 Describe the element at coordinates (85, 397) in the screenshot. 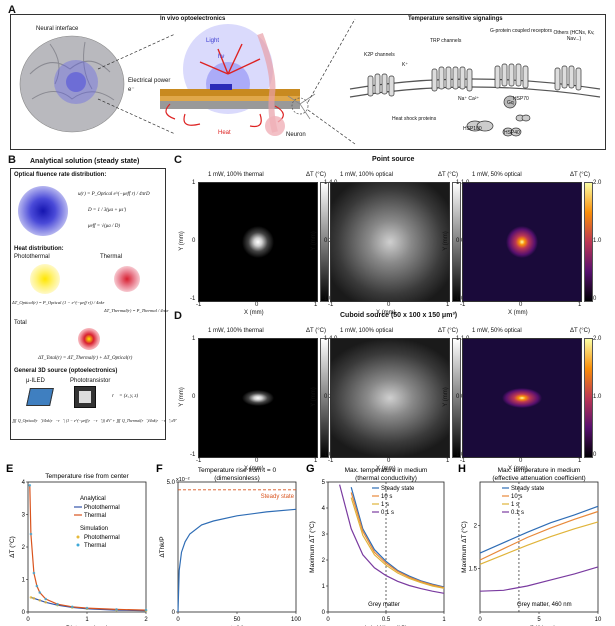

I see `phototransistor-device` at that location.